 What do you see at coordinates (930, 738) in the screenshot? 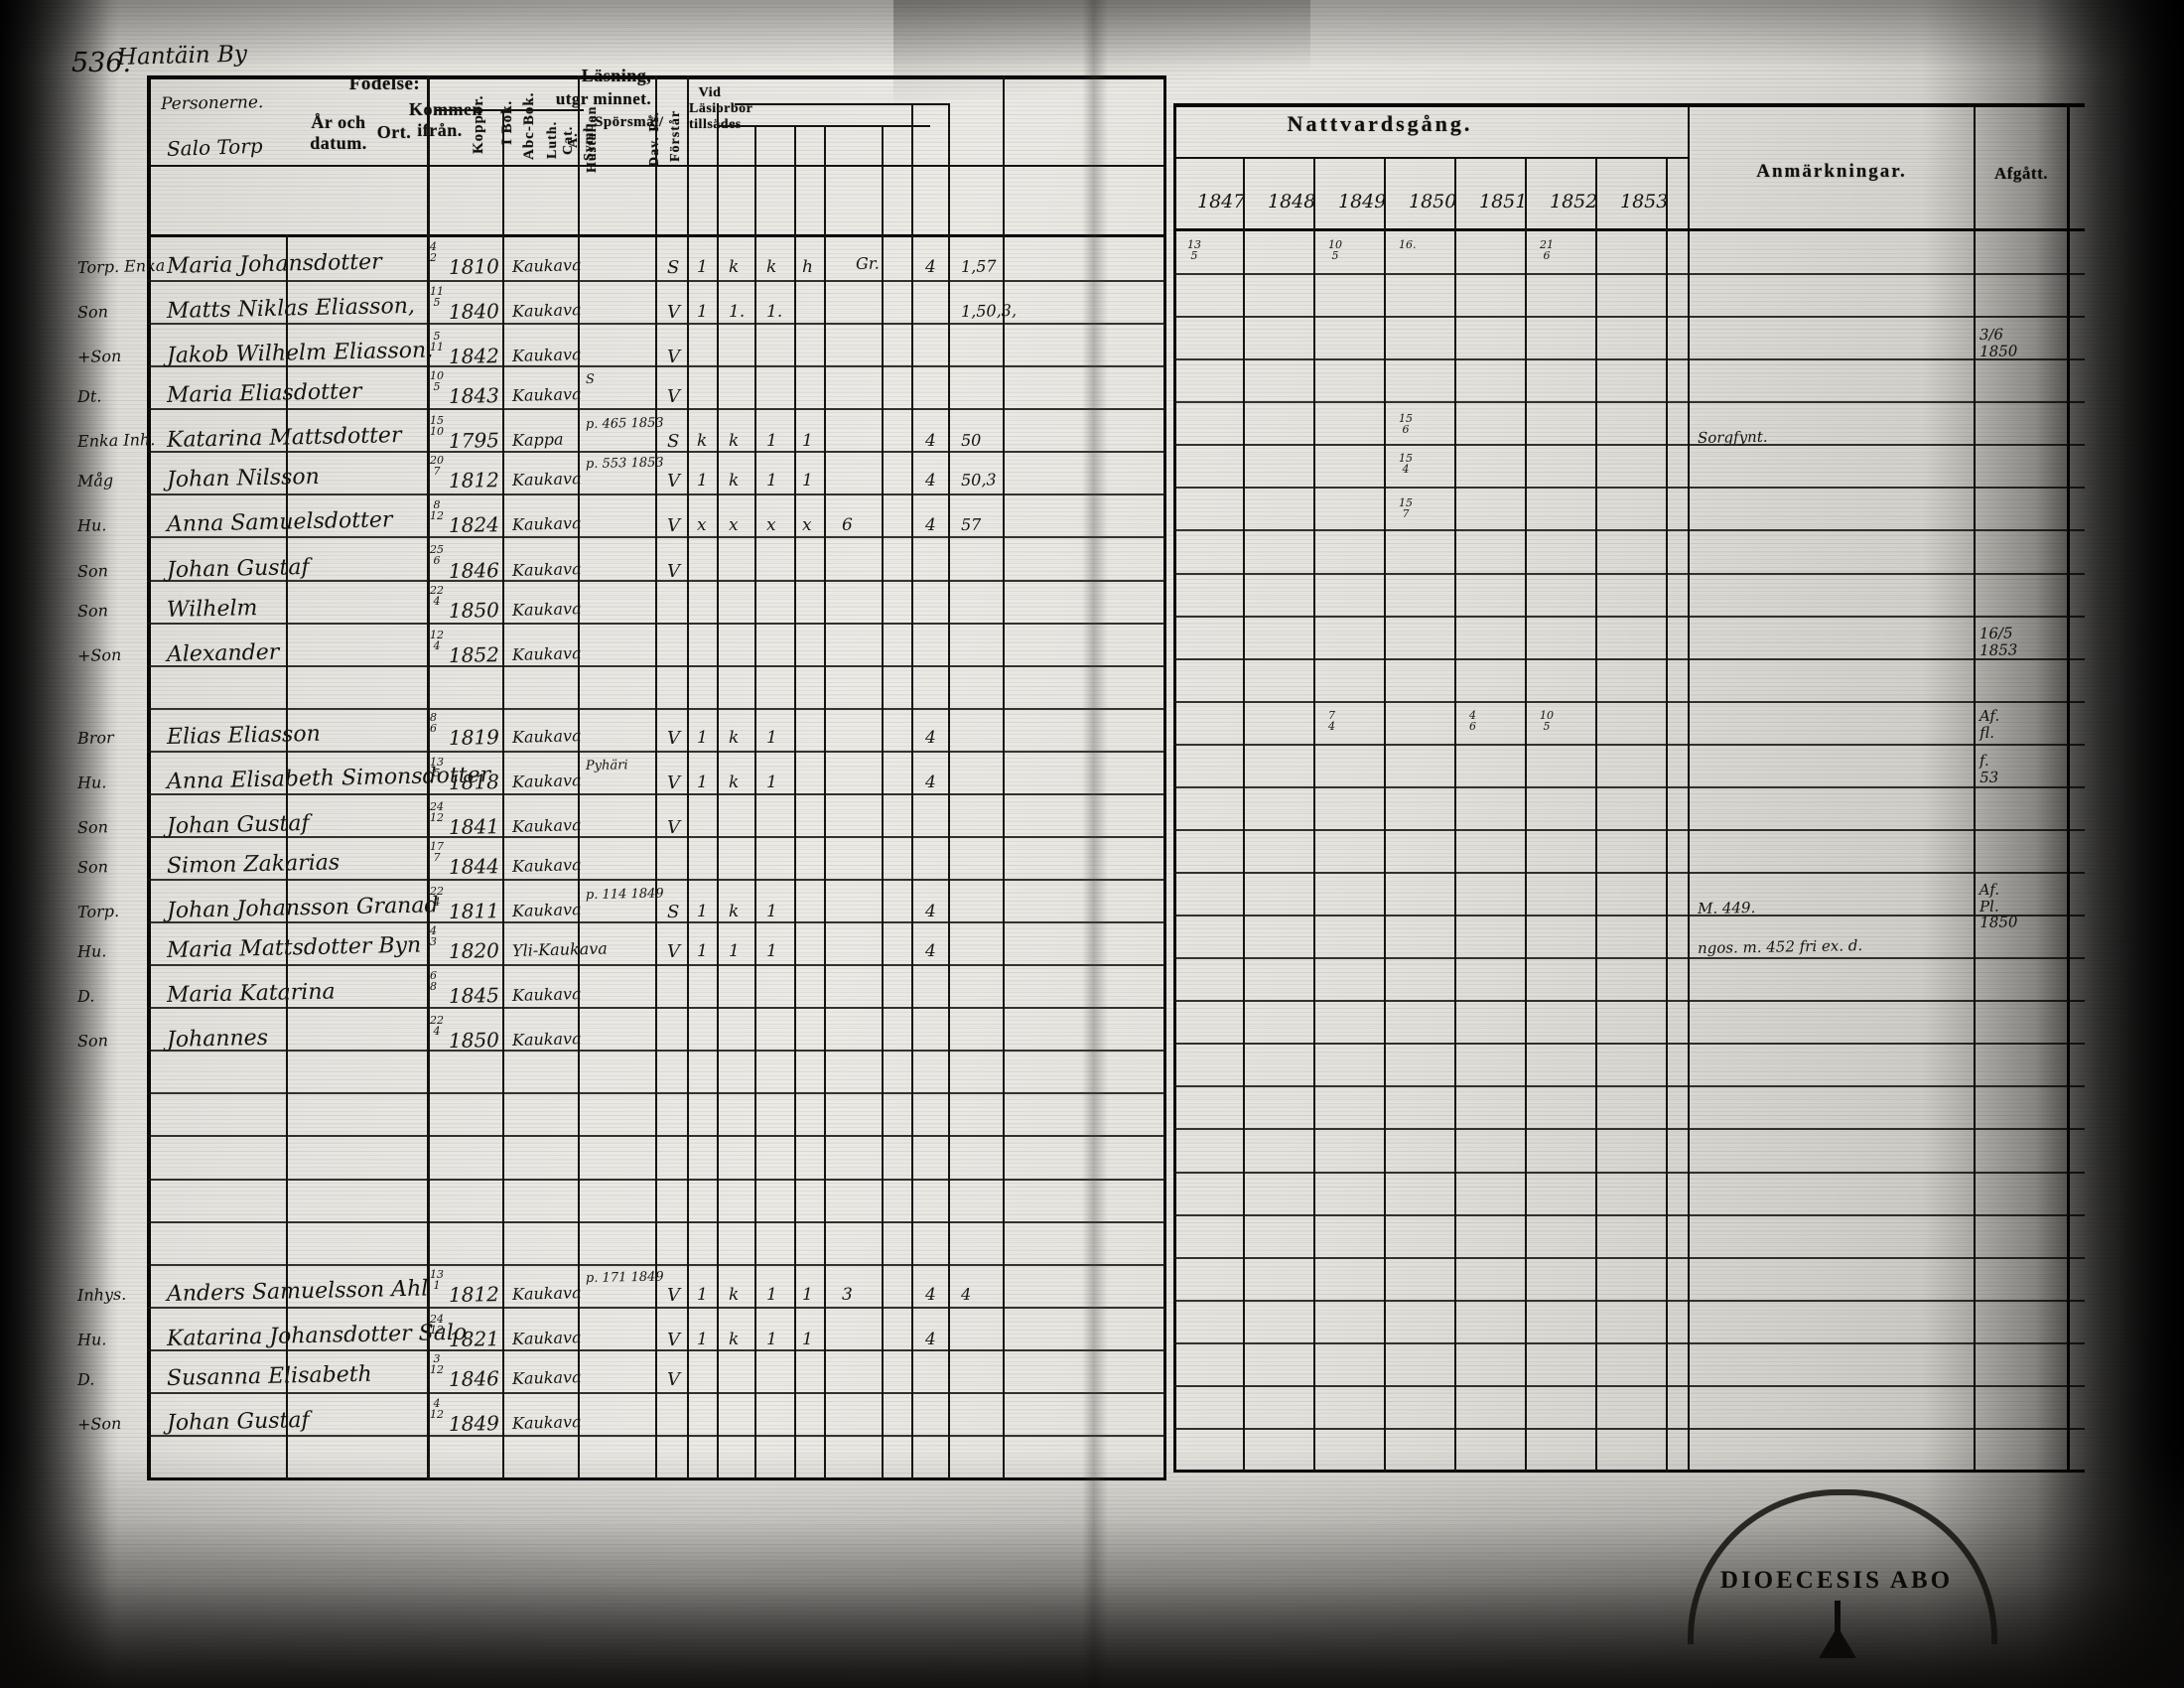
I see `row-forstar-10: 4` at bounding box center [930, 738].